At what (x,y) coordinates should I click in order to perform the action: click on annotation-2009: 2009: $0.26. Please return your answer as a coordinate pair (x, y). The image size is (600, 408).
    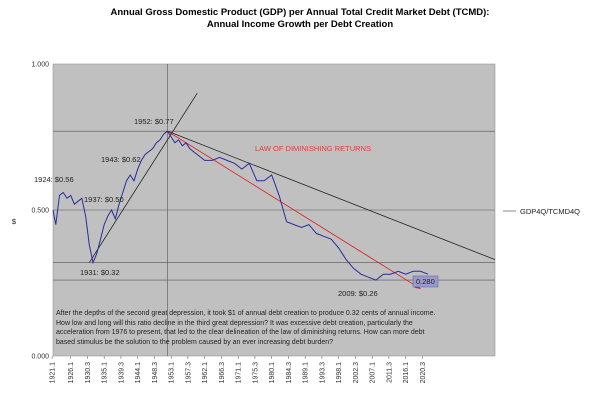
    Looking at the image, I should click on (358, 293).